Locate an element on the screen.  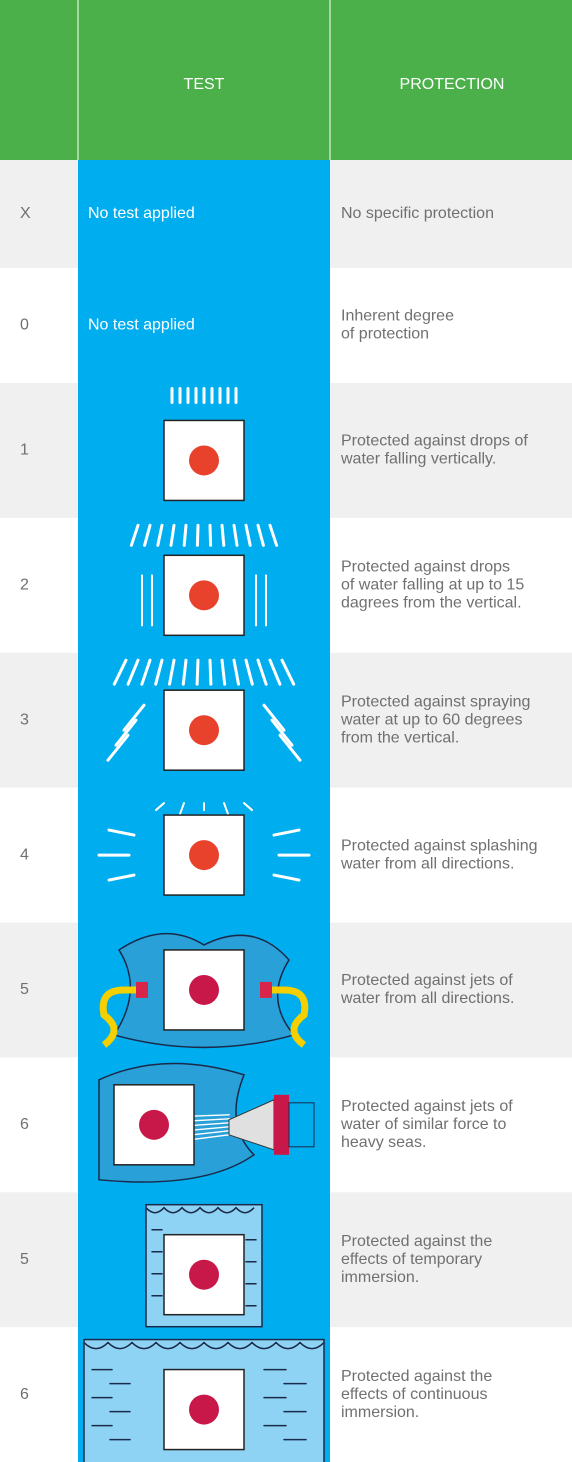
header-bar is located at coordinates (286, 80).